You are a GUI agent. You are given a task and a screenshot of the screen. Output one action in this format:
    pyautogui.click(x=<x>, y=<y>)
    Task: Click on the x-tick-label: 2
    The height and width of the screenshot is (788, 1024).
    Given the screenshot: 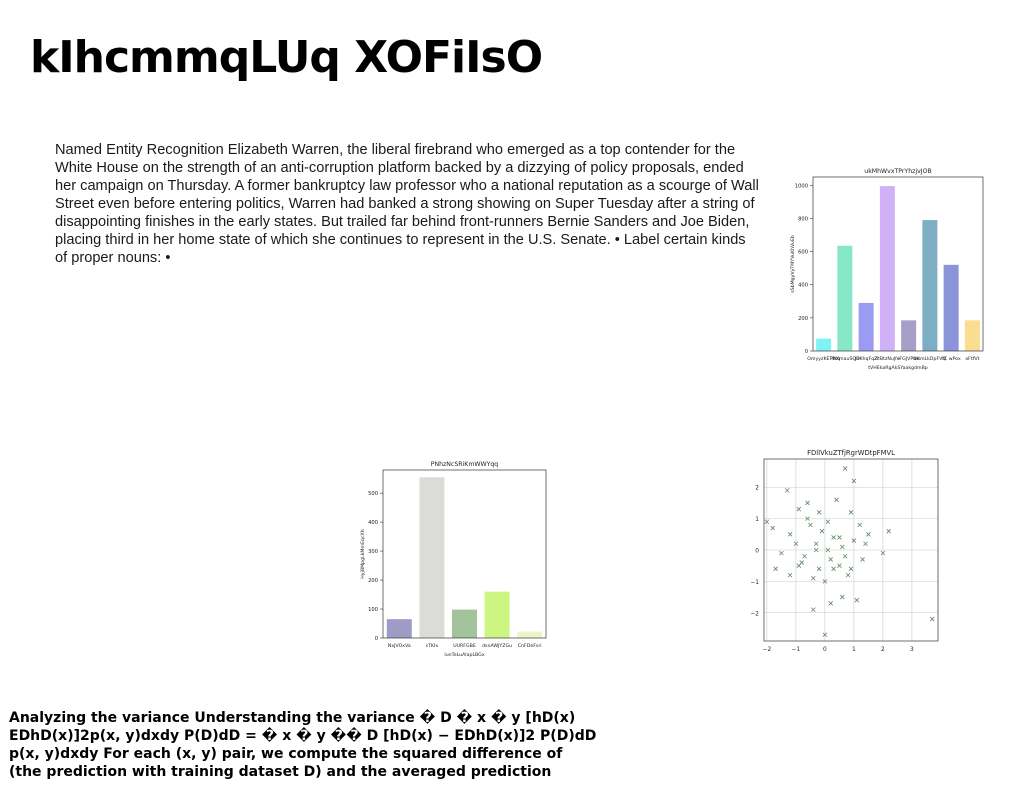 What is the action you would take?
    pyautogui.click(x=883, y=650)
    